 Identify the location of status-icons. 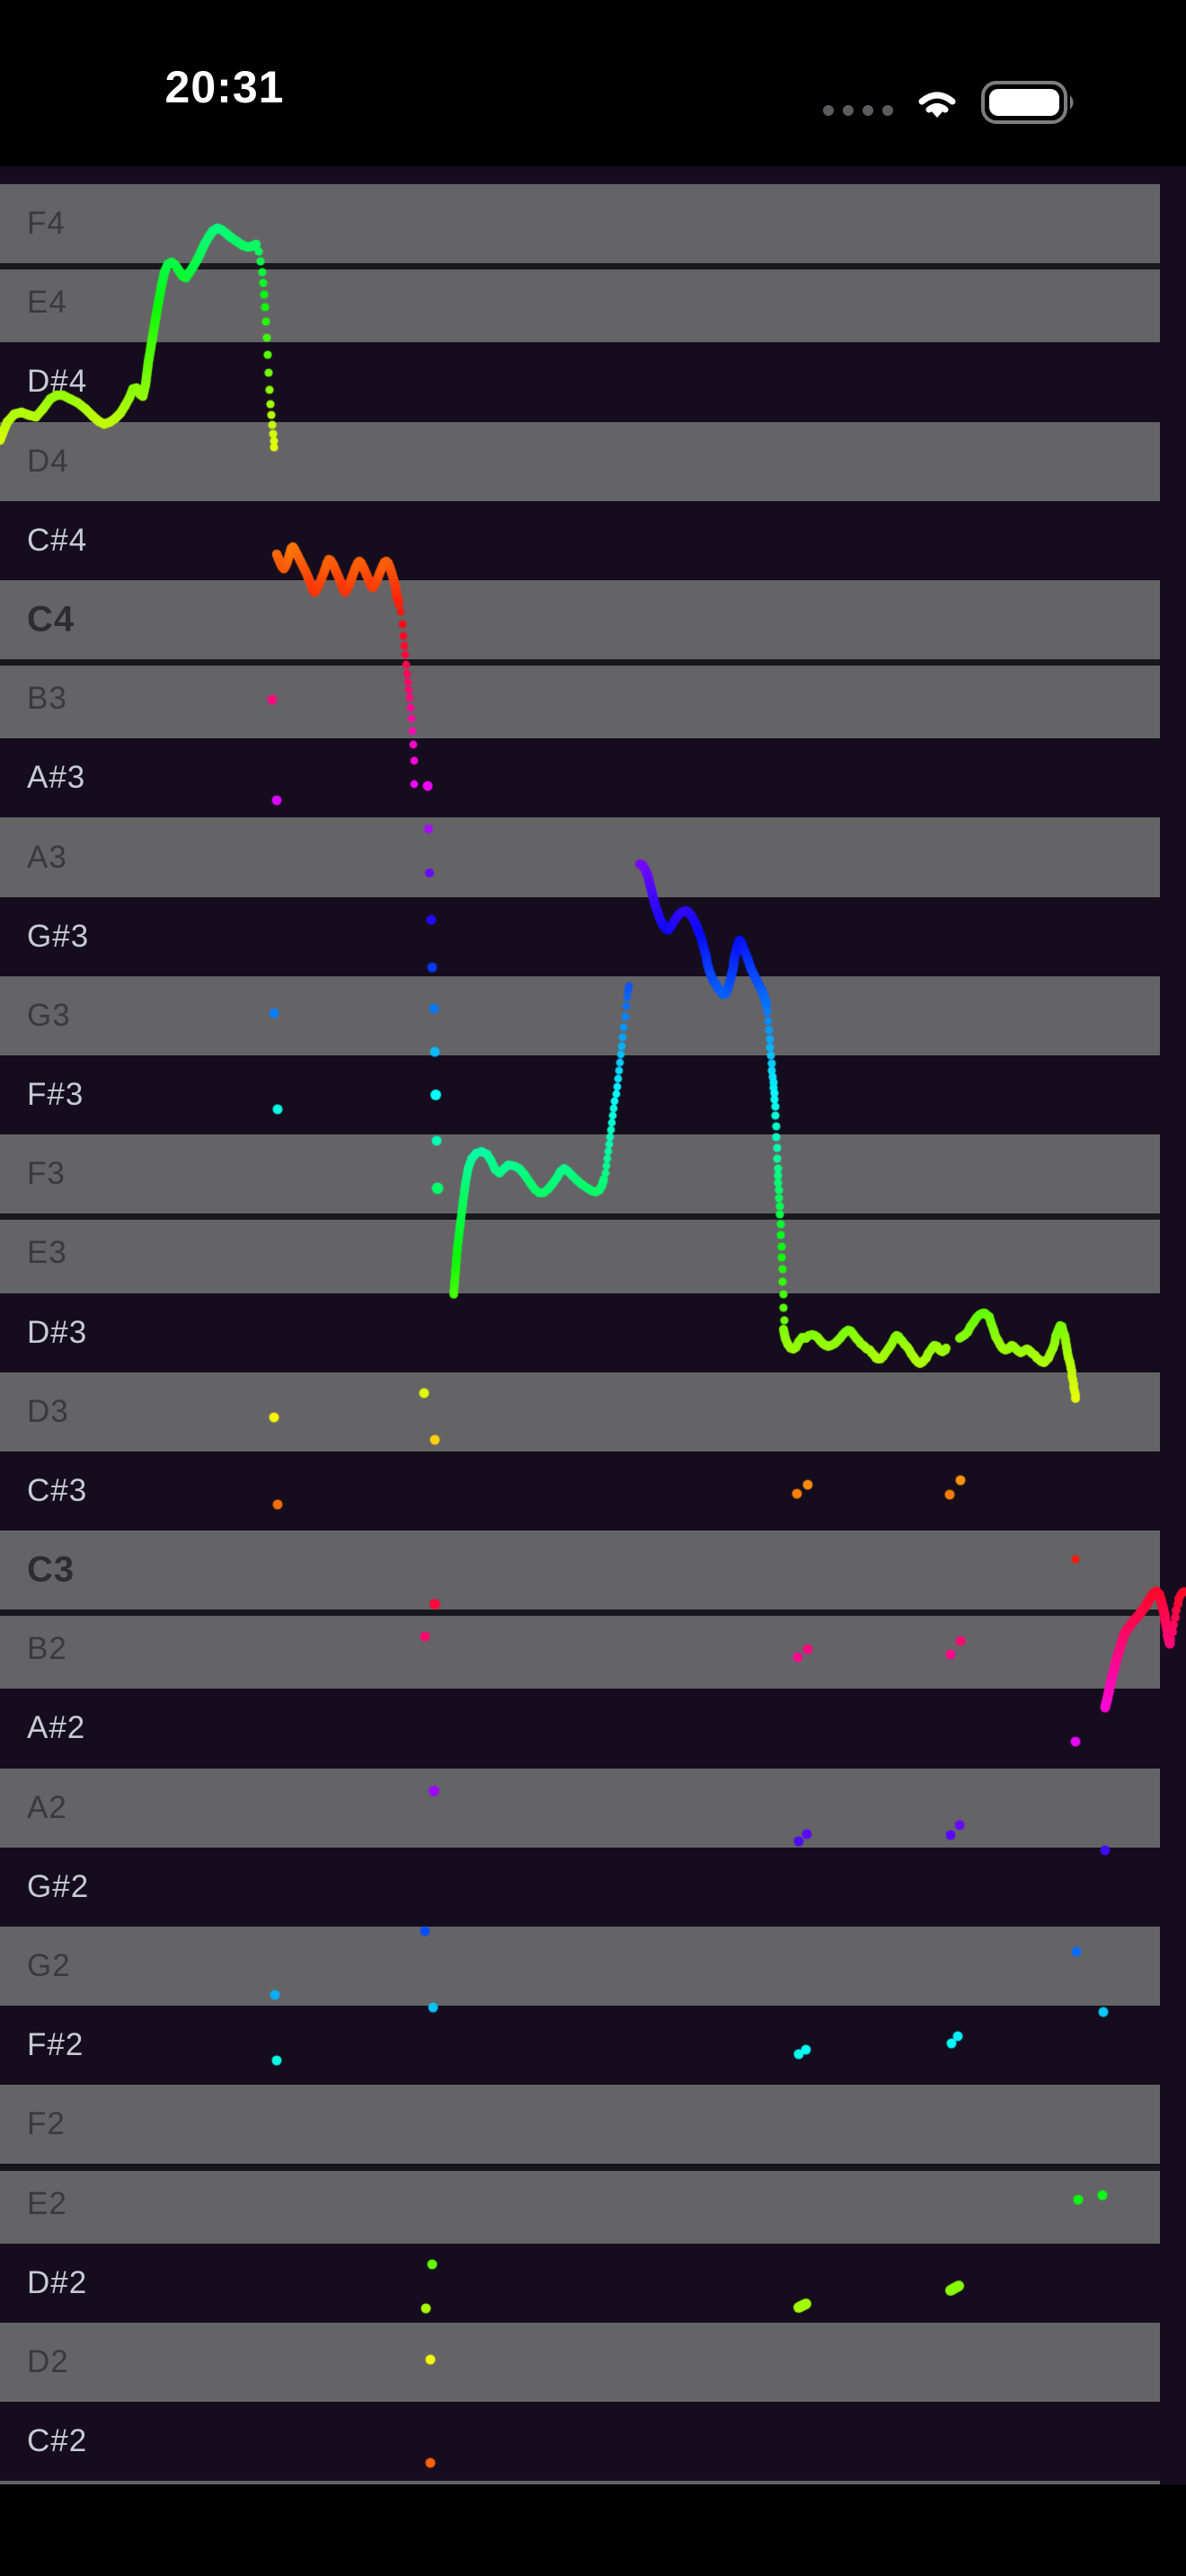
(951, 102).